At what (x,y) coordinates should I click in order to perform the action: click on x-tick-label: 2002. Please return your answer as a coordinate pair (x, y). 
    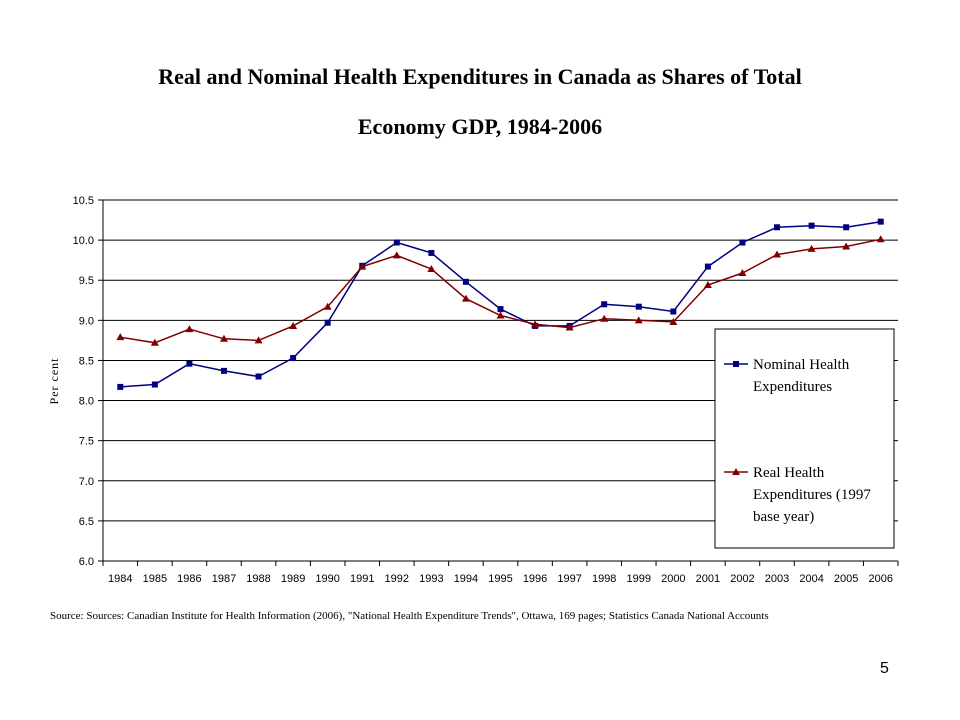
    Looking at the image, I should click on (742, 579).